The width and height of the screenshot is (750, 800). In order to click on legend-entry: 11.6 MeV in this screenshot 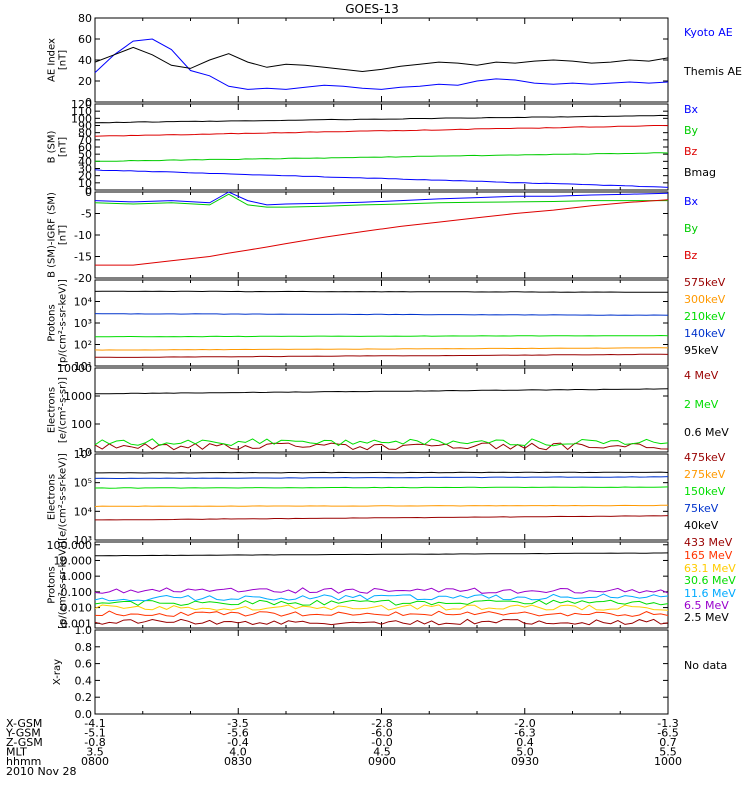, I will do `click(710, 593)`.